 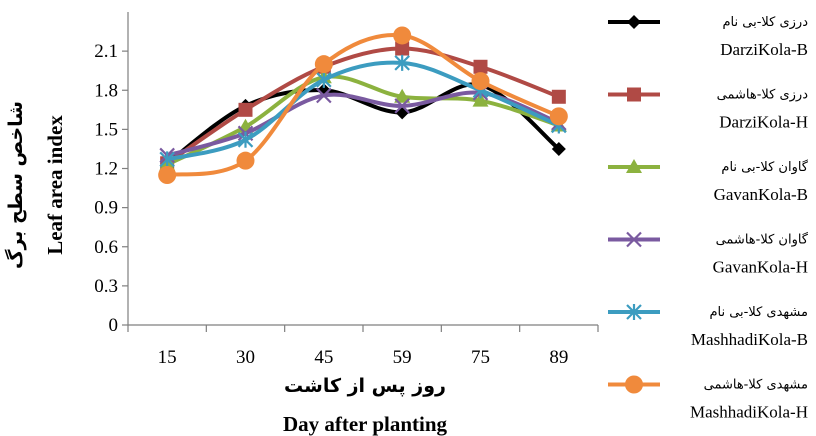 What do you see at coordinates (106, 247) in the screenshot?
I see `y-tick-label: 0.6` at bounding box center [106, 247].